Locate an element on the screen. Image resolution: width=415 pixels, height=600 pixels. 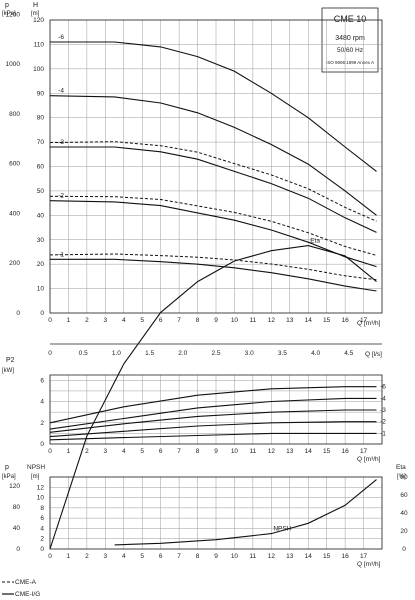
q-ls-tick-label: 3.5 is located at coordinates (282, 353).